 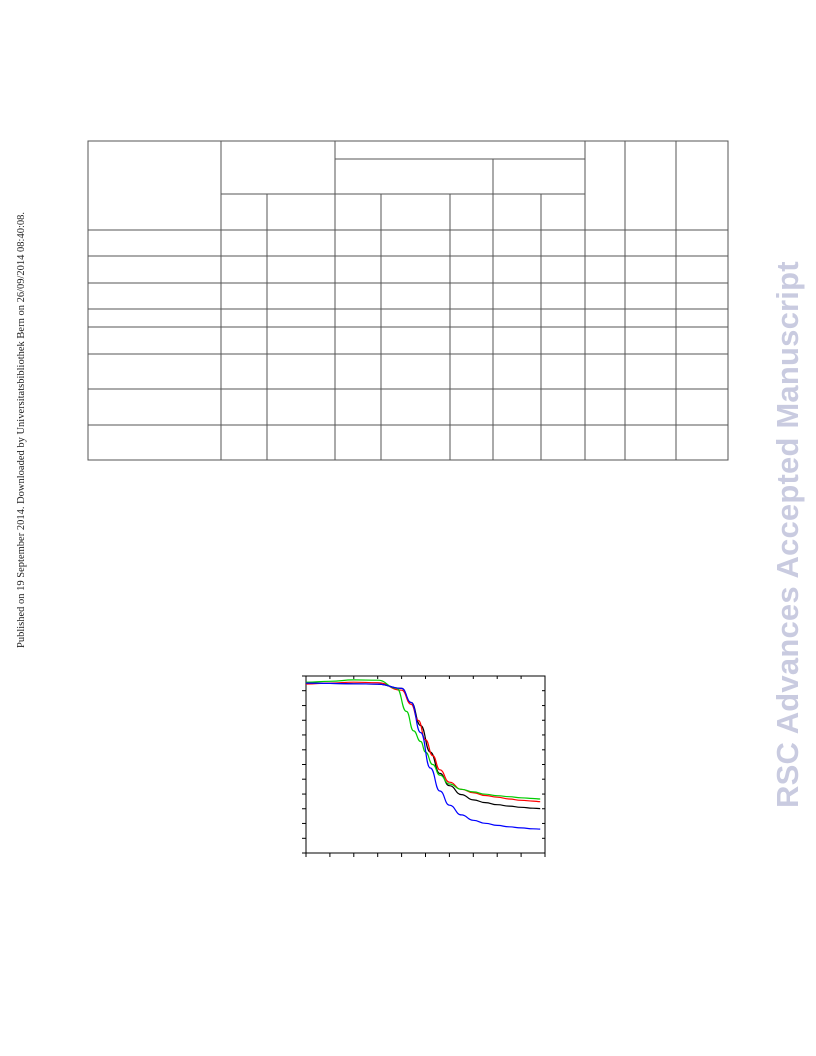 I want to click on y-axis-ticks, so click(x=423, y=764).